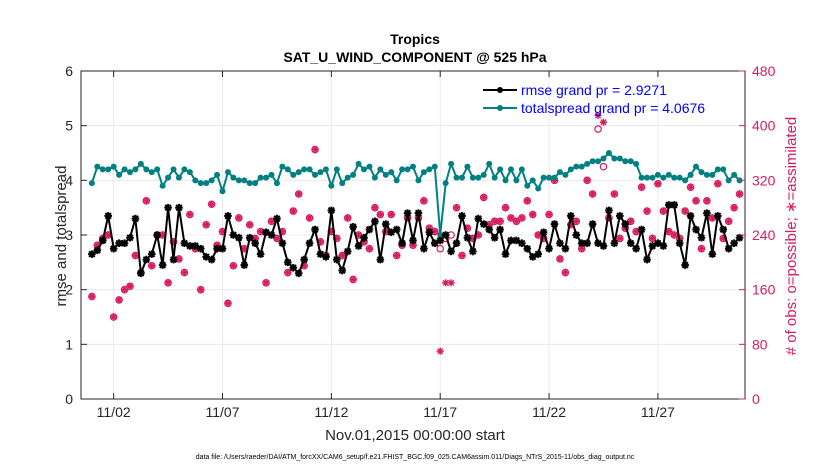 This screenshot has height=470, width=830. Describe the element at coordinates (415, 194) in the screenshot. I see `totalspread-series` at that location.